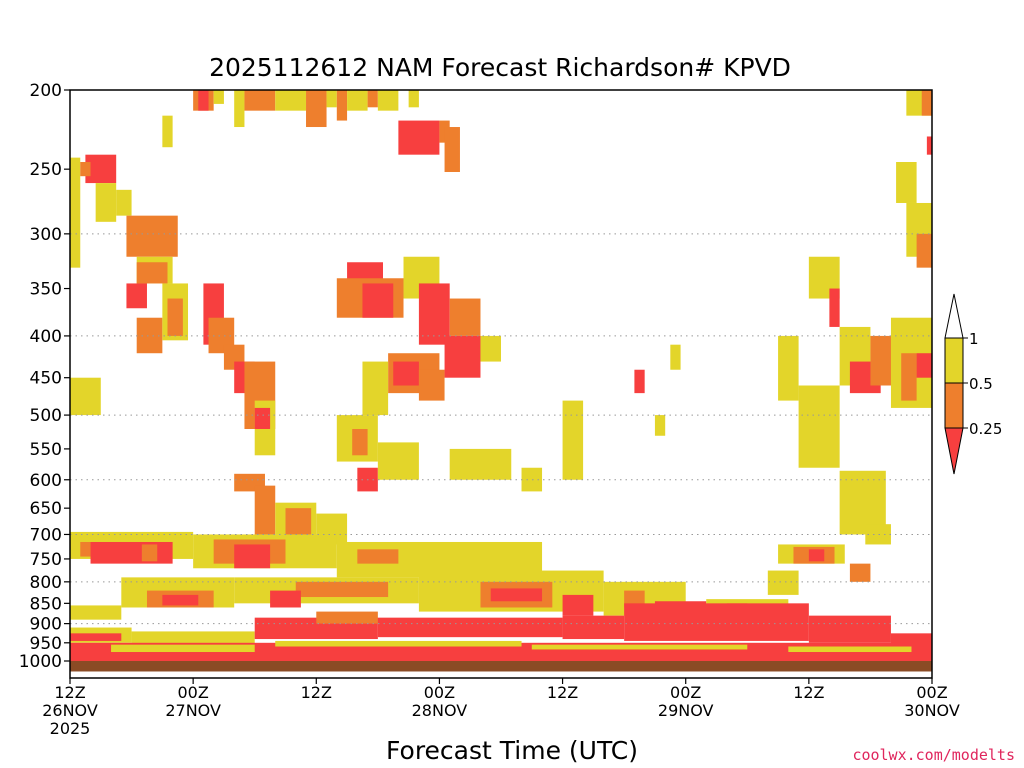 This screenshot has height=768, width=1024. Describe the element at coordinates (46, 481) in the screenshot. I see `y-tick-label: 600` at that location.